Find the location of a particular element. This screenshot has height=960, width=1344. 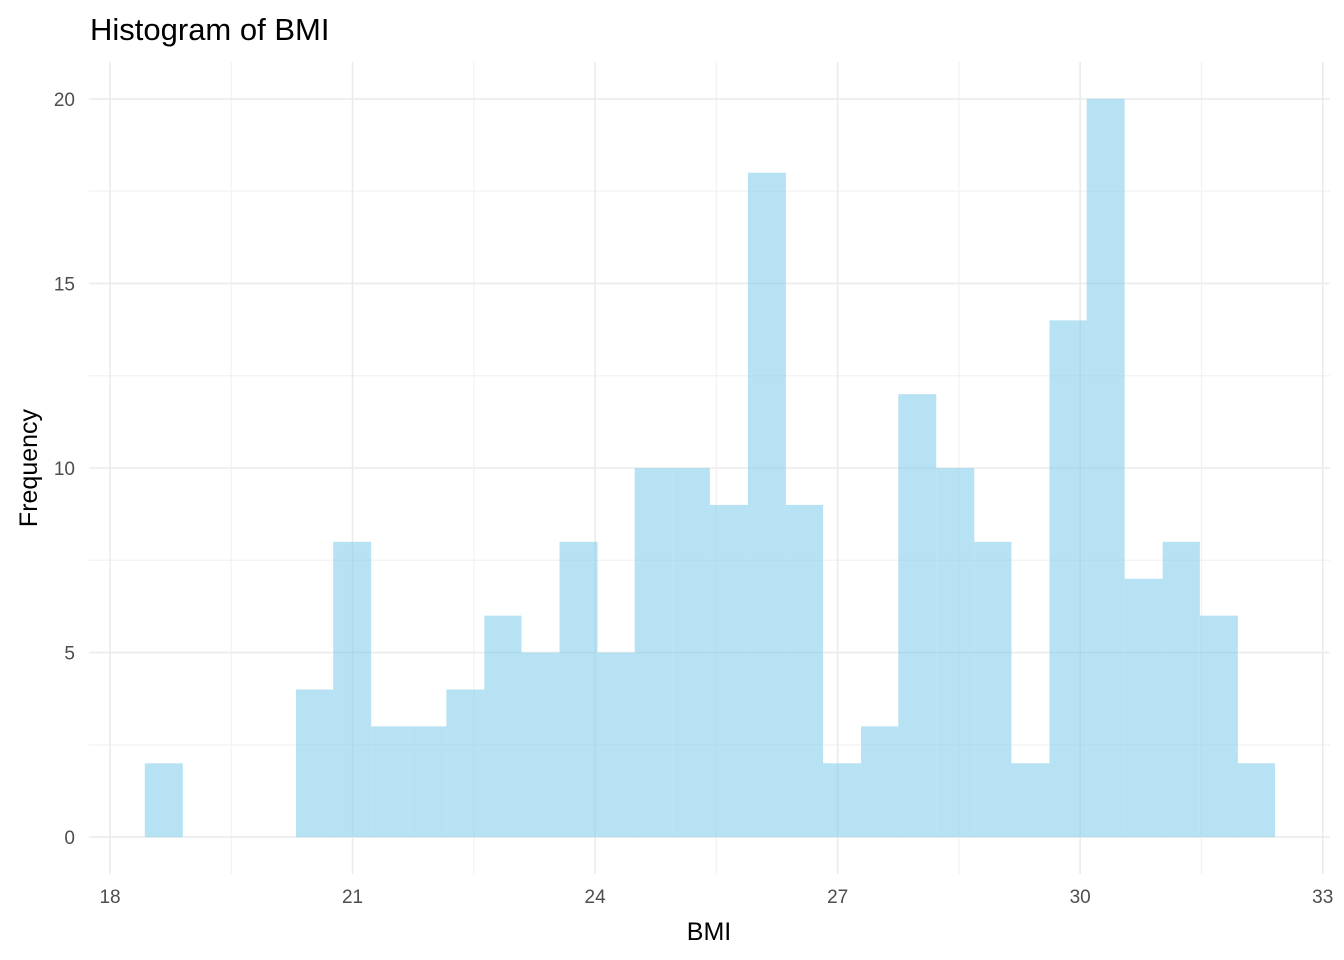

x-tick-label: 27 is located at coordinates (837, 897).